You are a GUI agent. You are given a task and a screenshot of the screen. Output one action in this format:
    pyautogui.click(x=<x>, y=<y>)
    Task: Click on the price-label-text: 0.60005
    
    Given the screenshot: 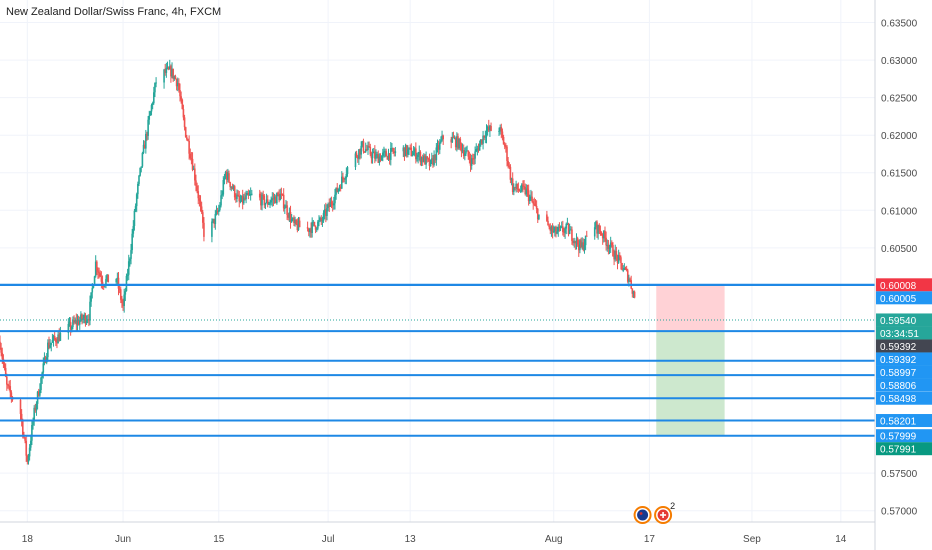 What is the action you would take?
    pyautogui.click(x=898, y=299)
    